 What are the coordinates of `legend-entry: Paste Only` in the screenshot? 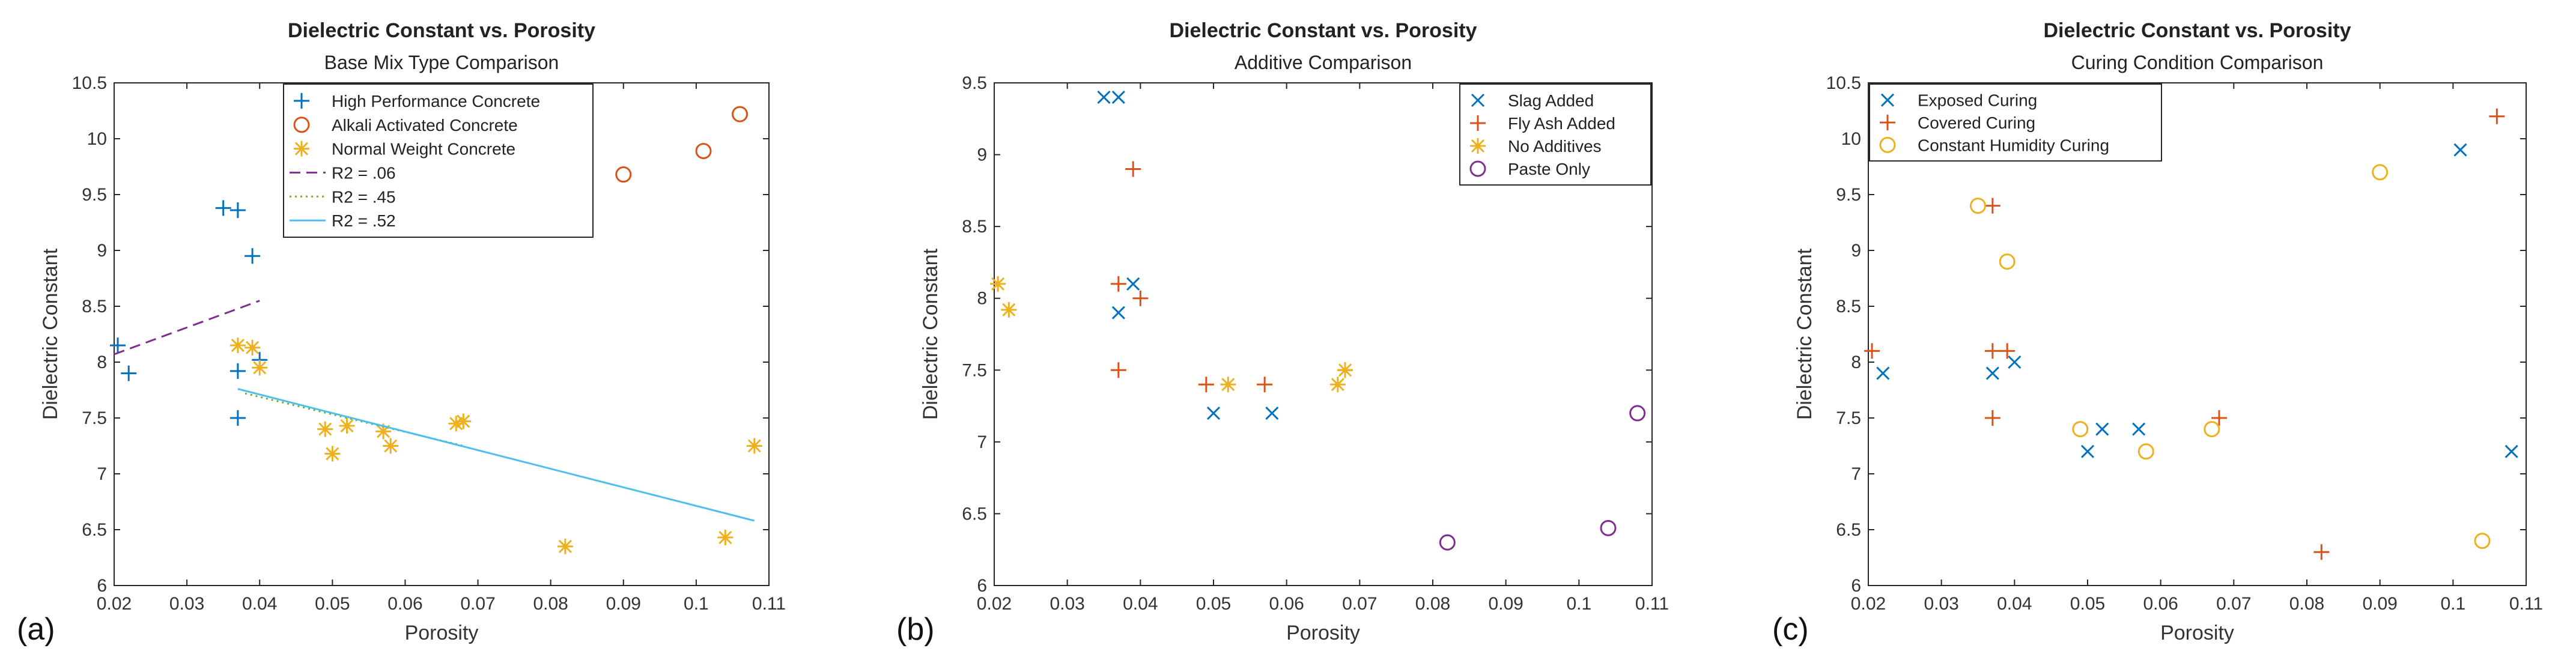 It's located at (1549, 169).